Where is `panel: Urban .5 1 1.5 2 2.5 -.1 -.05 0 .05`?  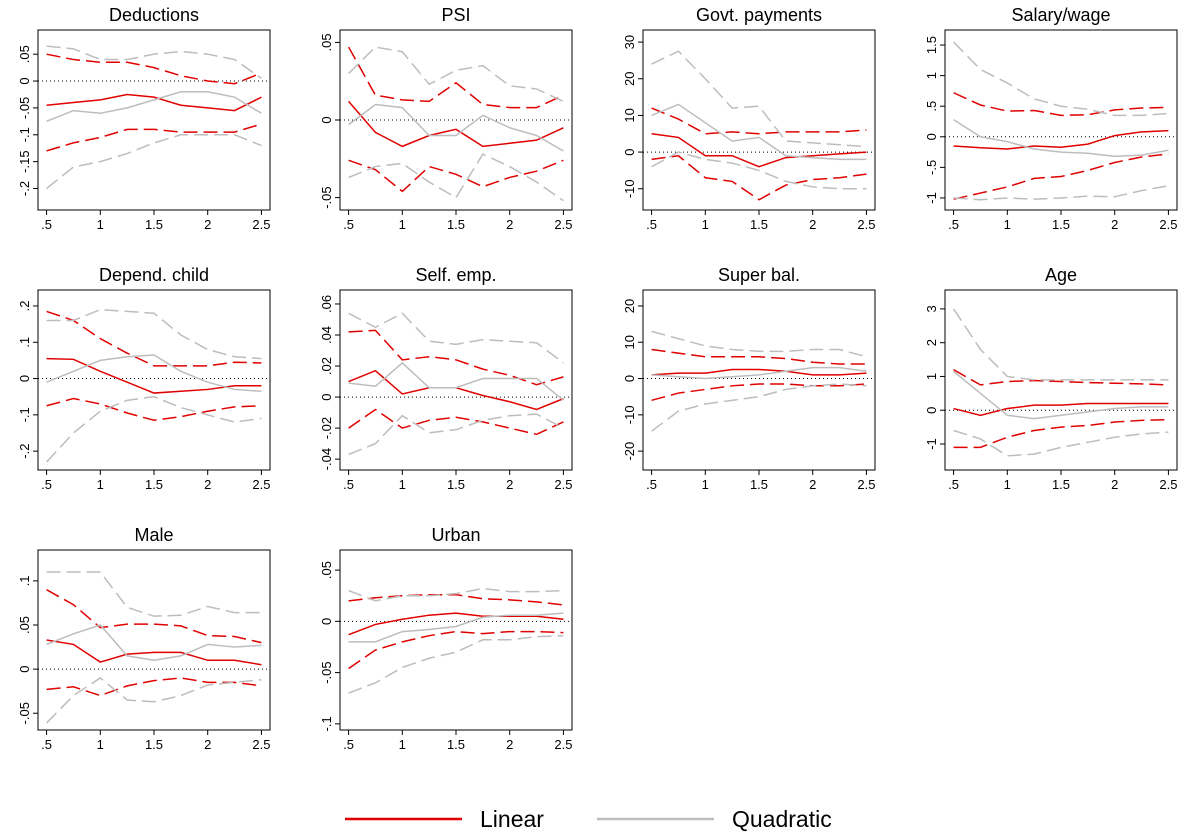 panel: Urban .5 1 1.5 2 2.5 -.1 -.05 0 .05 is located at coordinates (446, 638).